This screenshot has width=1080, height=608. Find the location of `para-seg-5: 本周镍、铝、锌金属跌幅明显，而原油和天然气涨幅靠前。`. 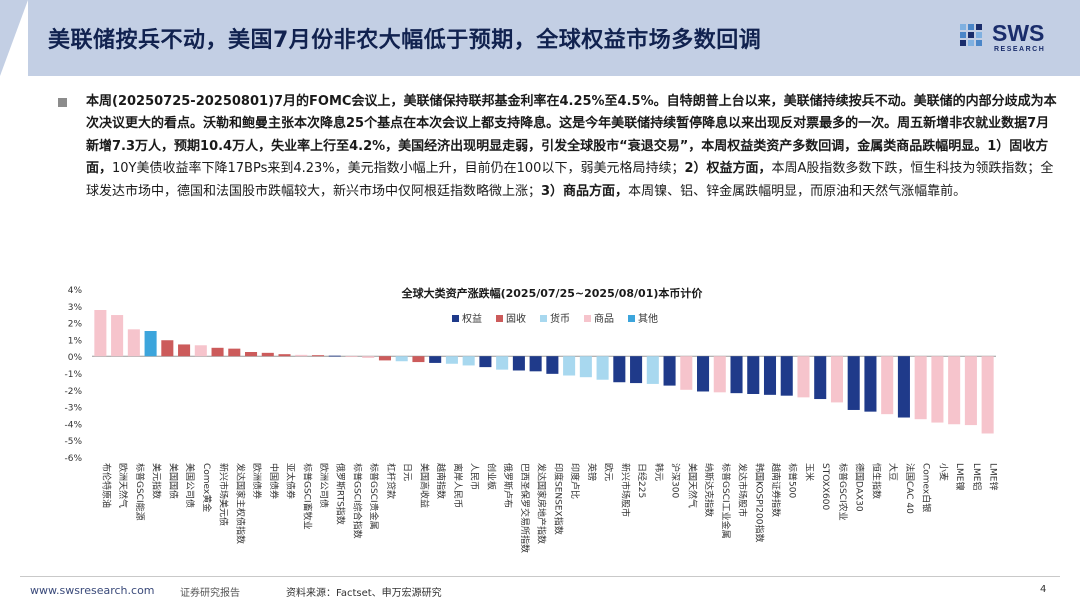

para-seg-5: 本周镍、铝、锌金属跌幅明显，而原油和天然气涨幅靠前。 is located at coordinates (797, 191).